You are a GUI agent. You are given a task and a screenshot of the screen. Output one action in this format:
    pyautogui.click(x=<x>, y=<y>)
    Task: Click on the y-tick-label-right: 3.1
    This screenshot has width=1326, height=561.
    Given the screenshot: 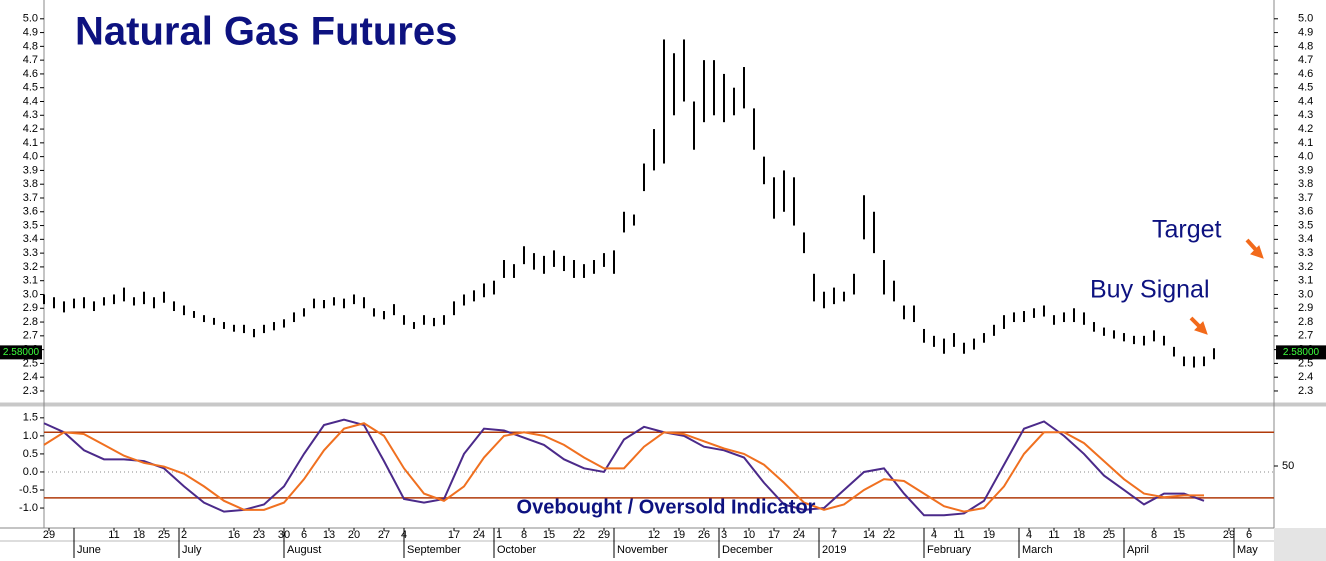 What is the action you would take?
    pyautogui.click(x=1305, y=281)
    